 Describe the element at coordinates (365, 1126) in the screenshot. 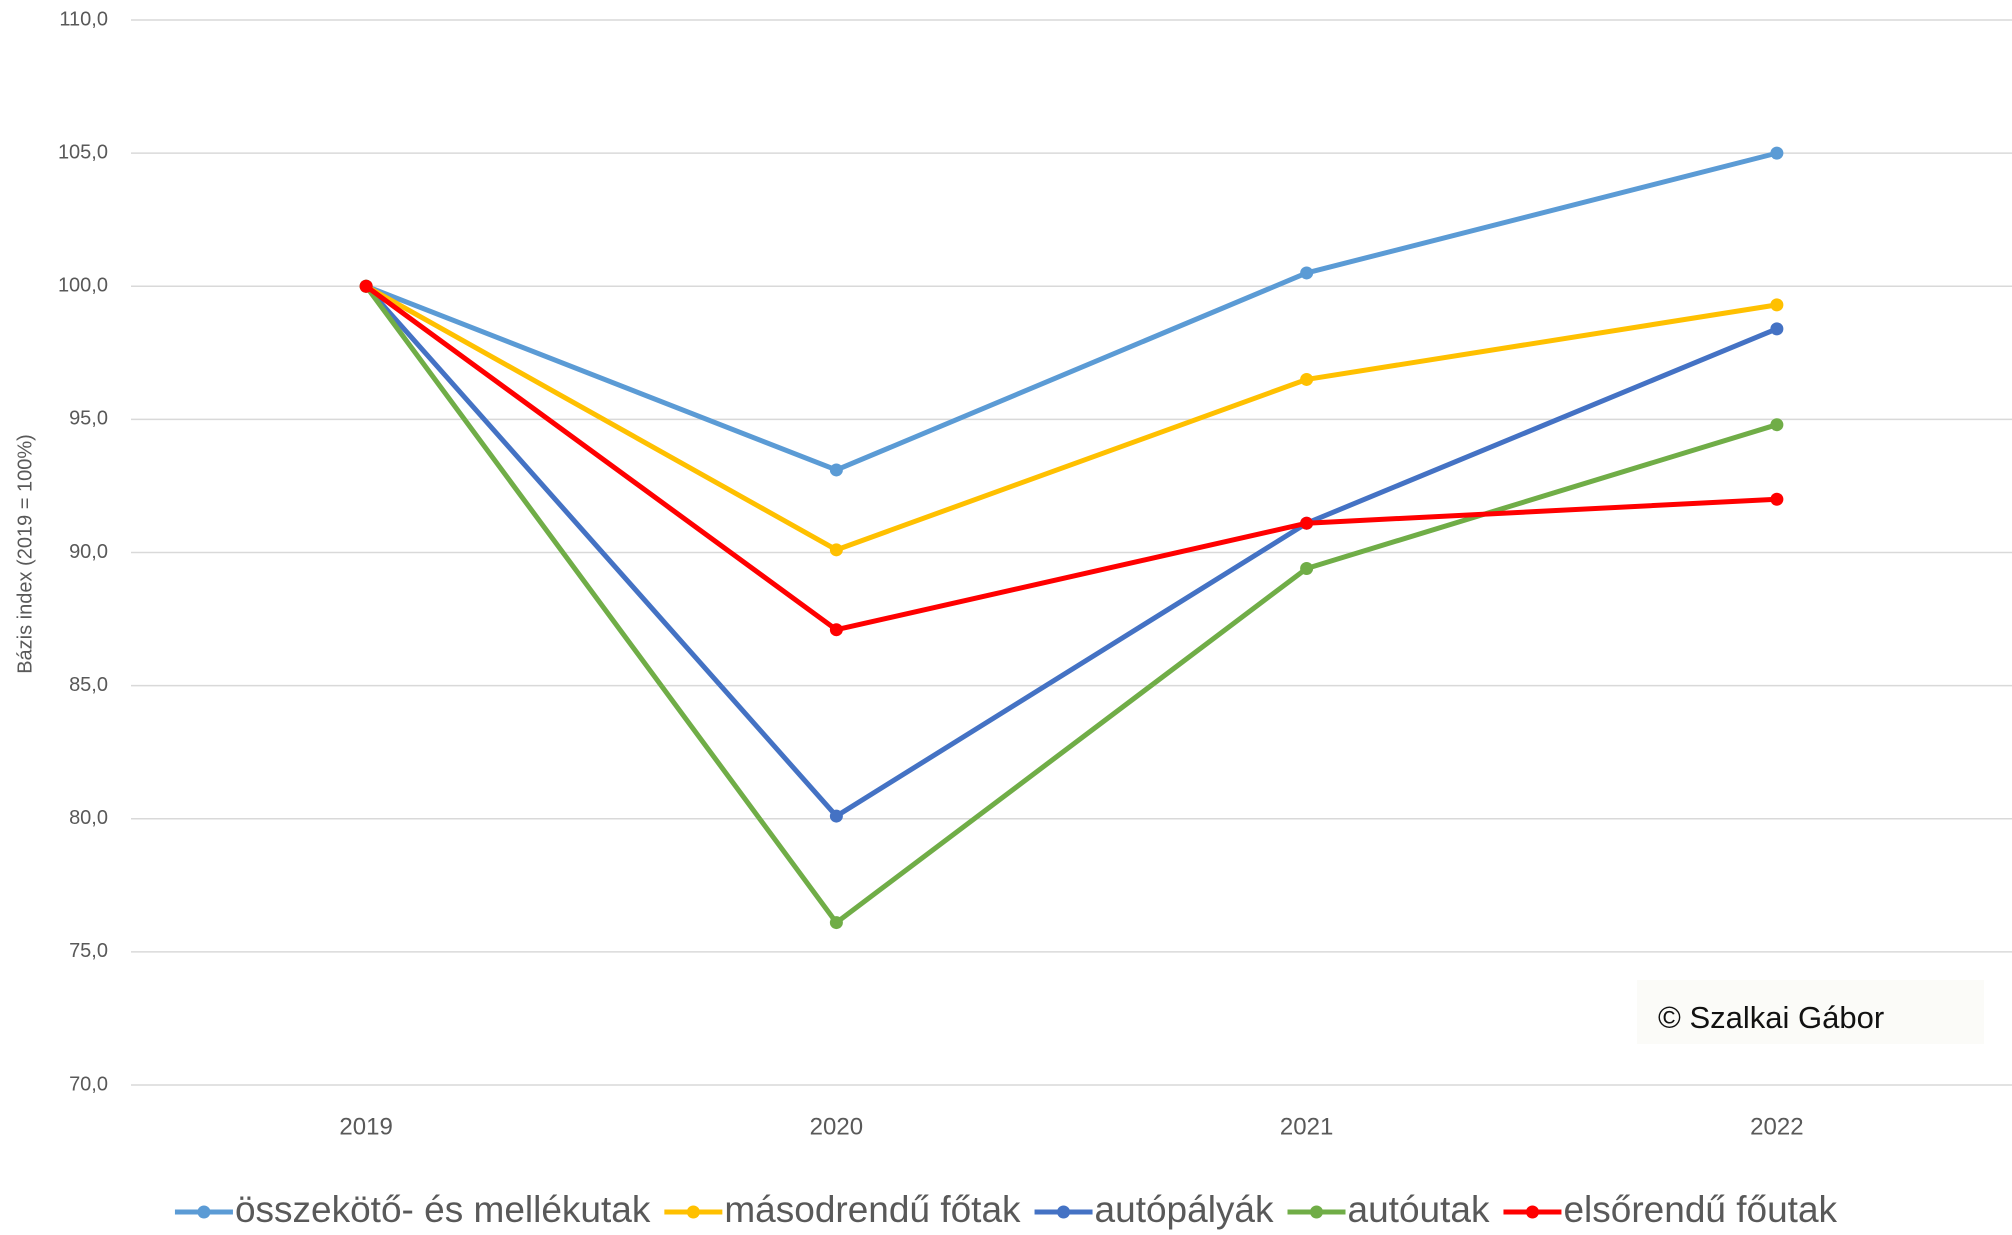

I see `x-tick-label: 2019` at that location.